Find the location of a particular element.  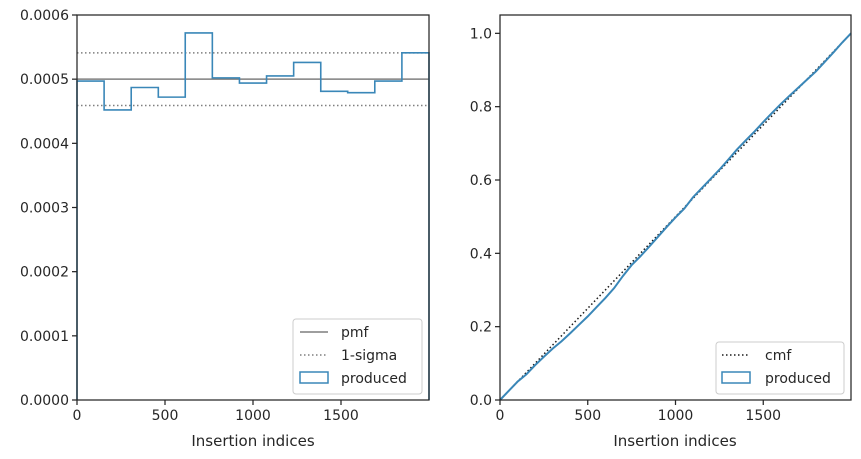

y-tick-label: 0.0001 is located at coordinates (44, 337).